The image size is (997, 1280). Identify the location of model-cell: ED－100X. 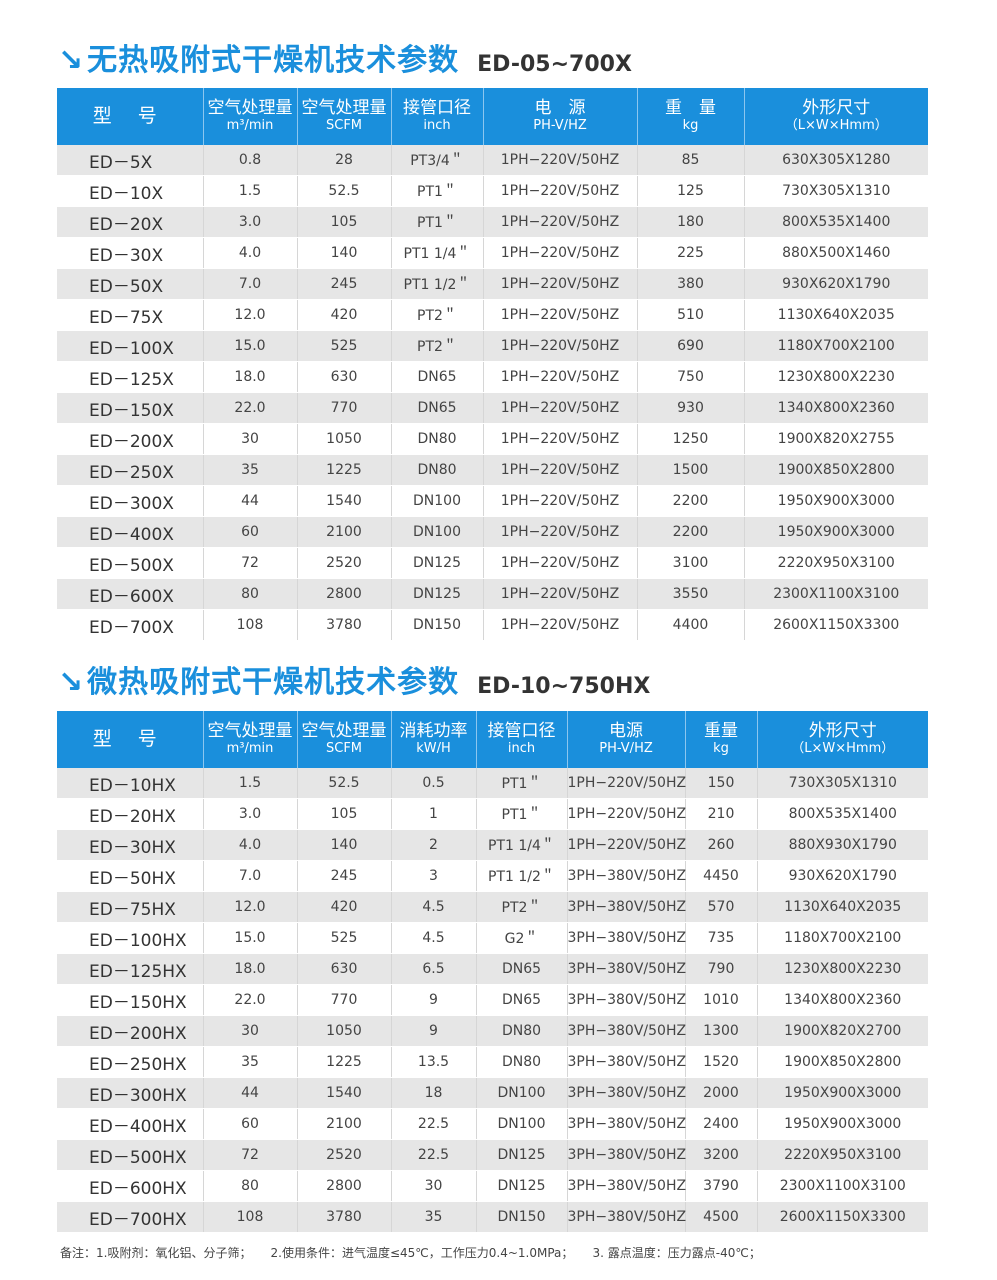
(130, 346).